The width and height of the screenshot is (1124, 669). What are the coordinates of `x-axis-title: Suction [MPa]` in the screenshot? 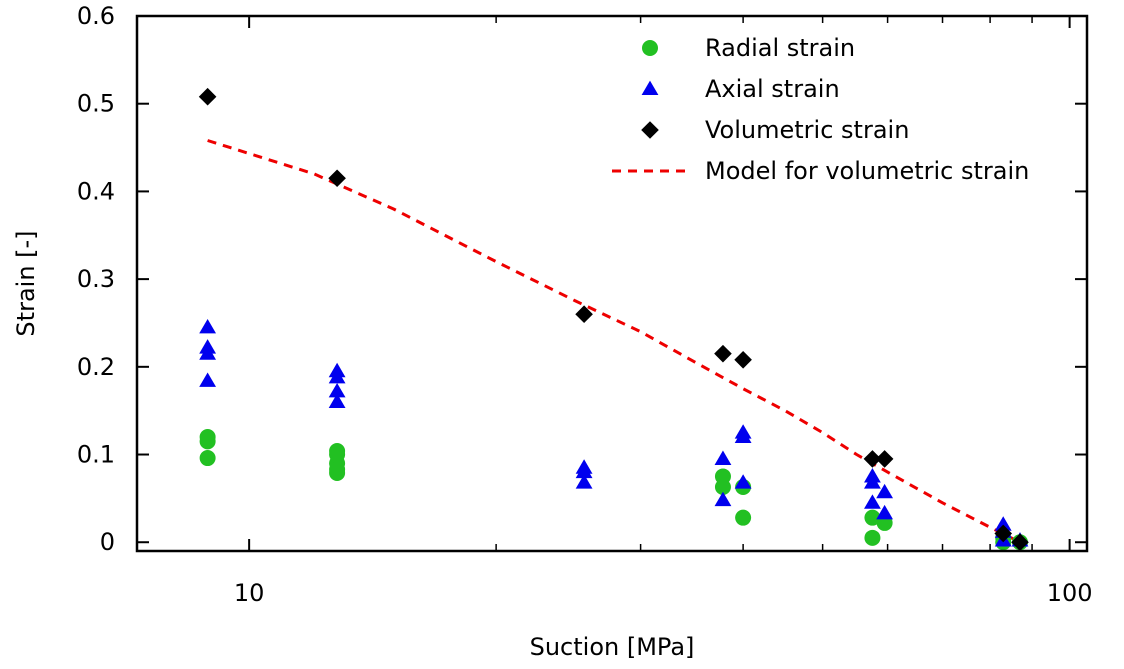 It's located at (612, 647).